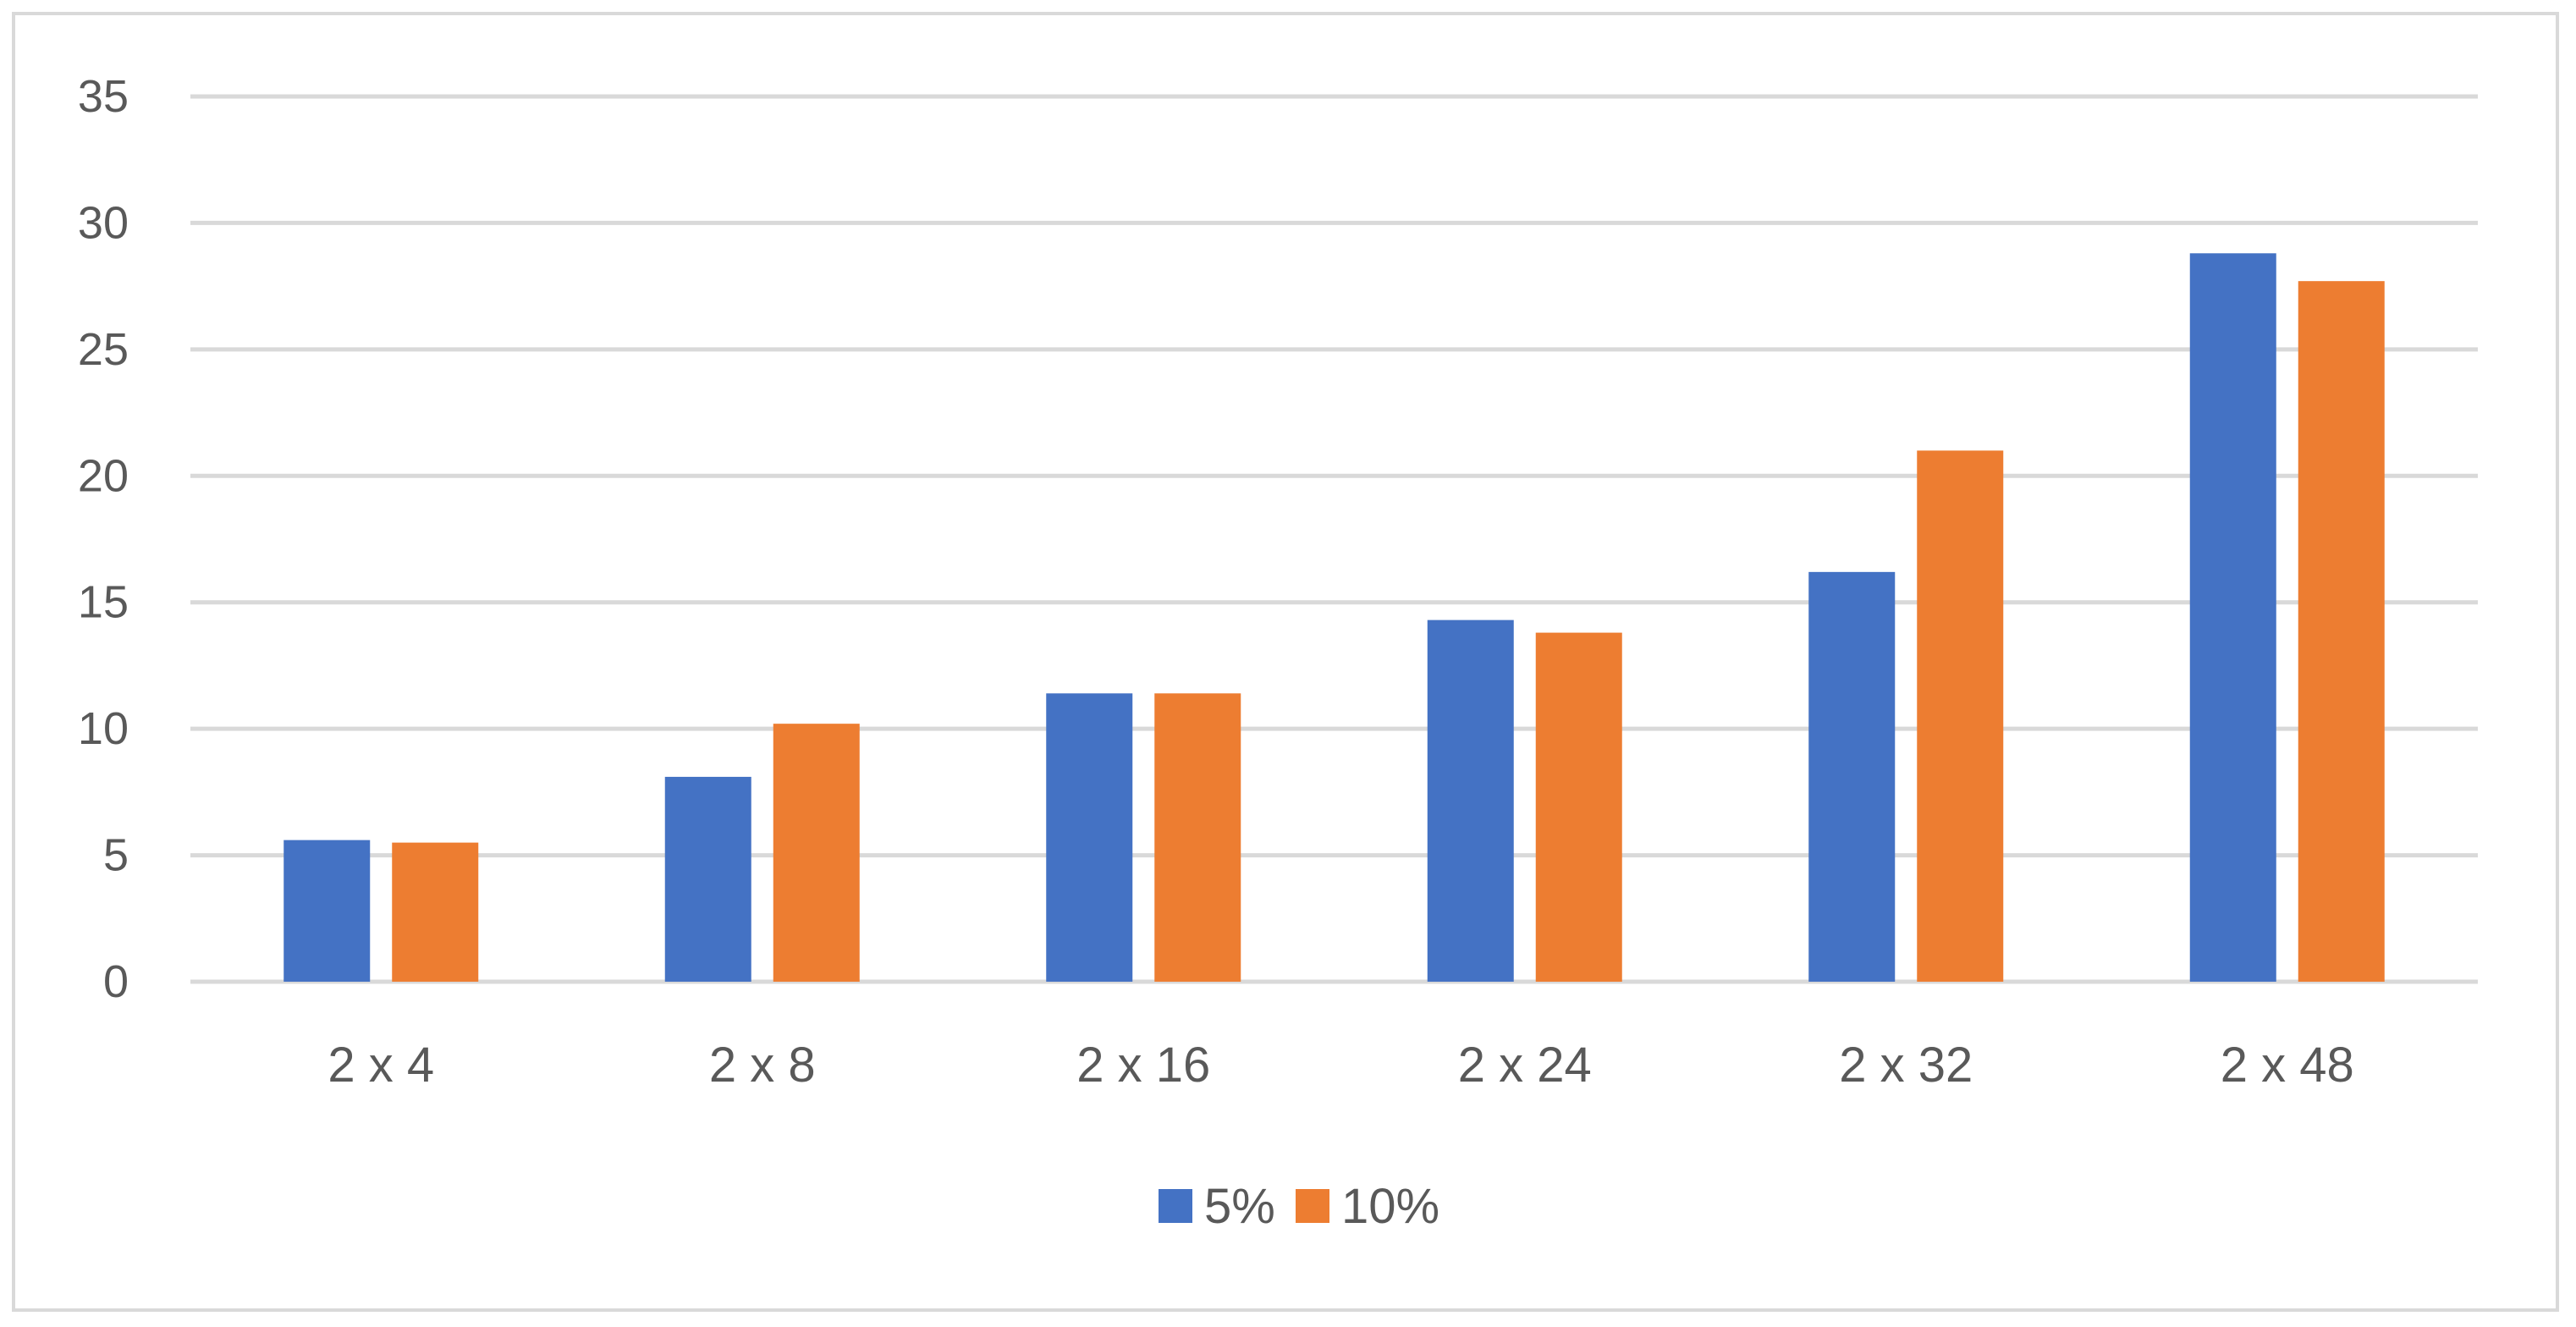  What do you see at coordinates (103, 222) in the screenshot?
I see `y-tick-label: 30` at bounding box center [103, 222].